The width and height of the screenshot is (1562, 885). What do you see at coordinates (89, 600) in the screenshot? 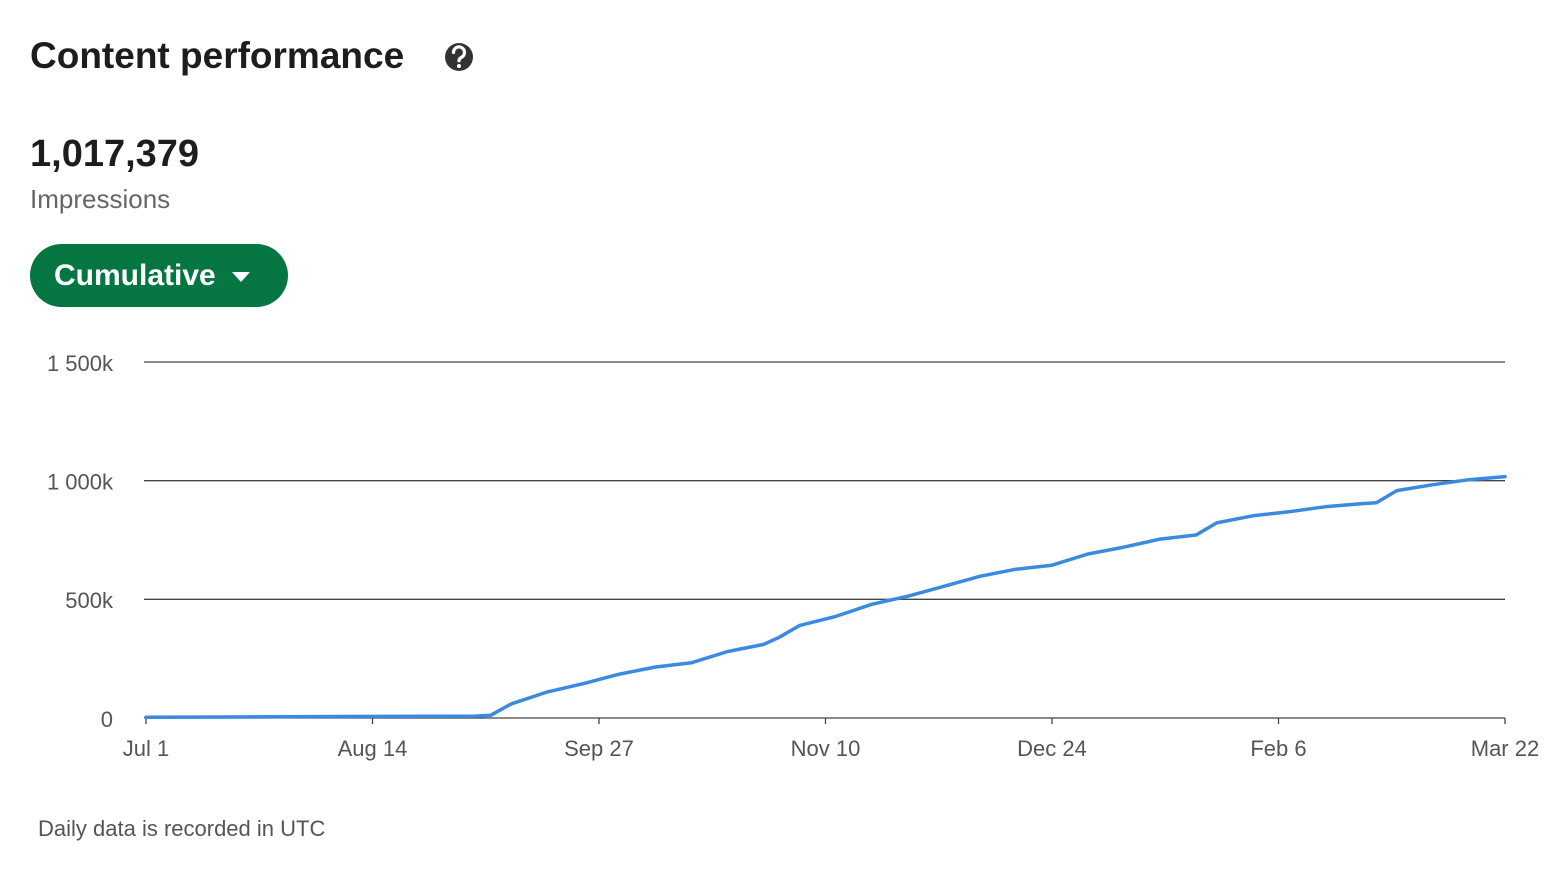
I see `y-tick-label: 500k` at bounding box center [89, 600].